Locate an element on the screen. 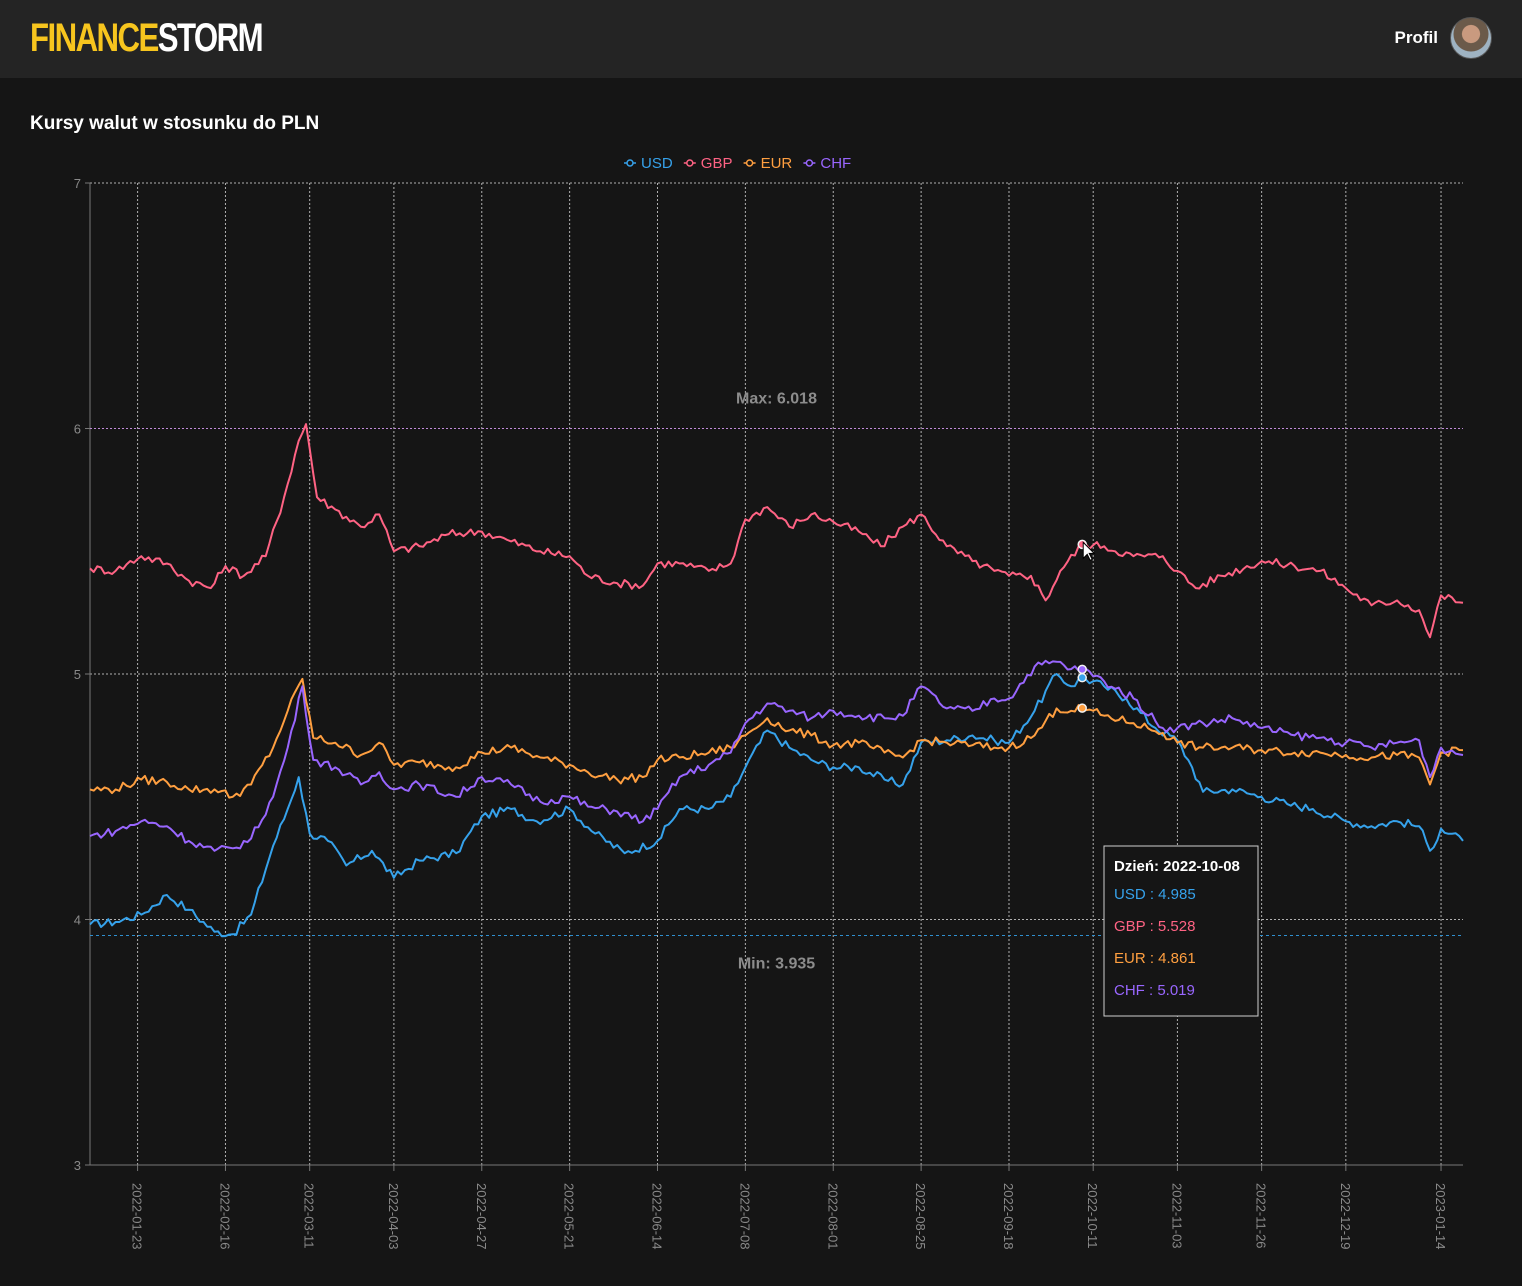 This screenshot has height=1286, width=1522. x-tick-label: 2022-02-16 is located at coordinates (224, 1216).